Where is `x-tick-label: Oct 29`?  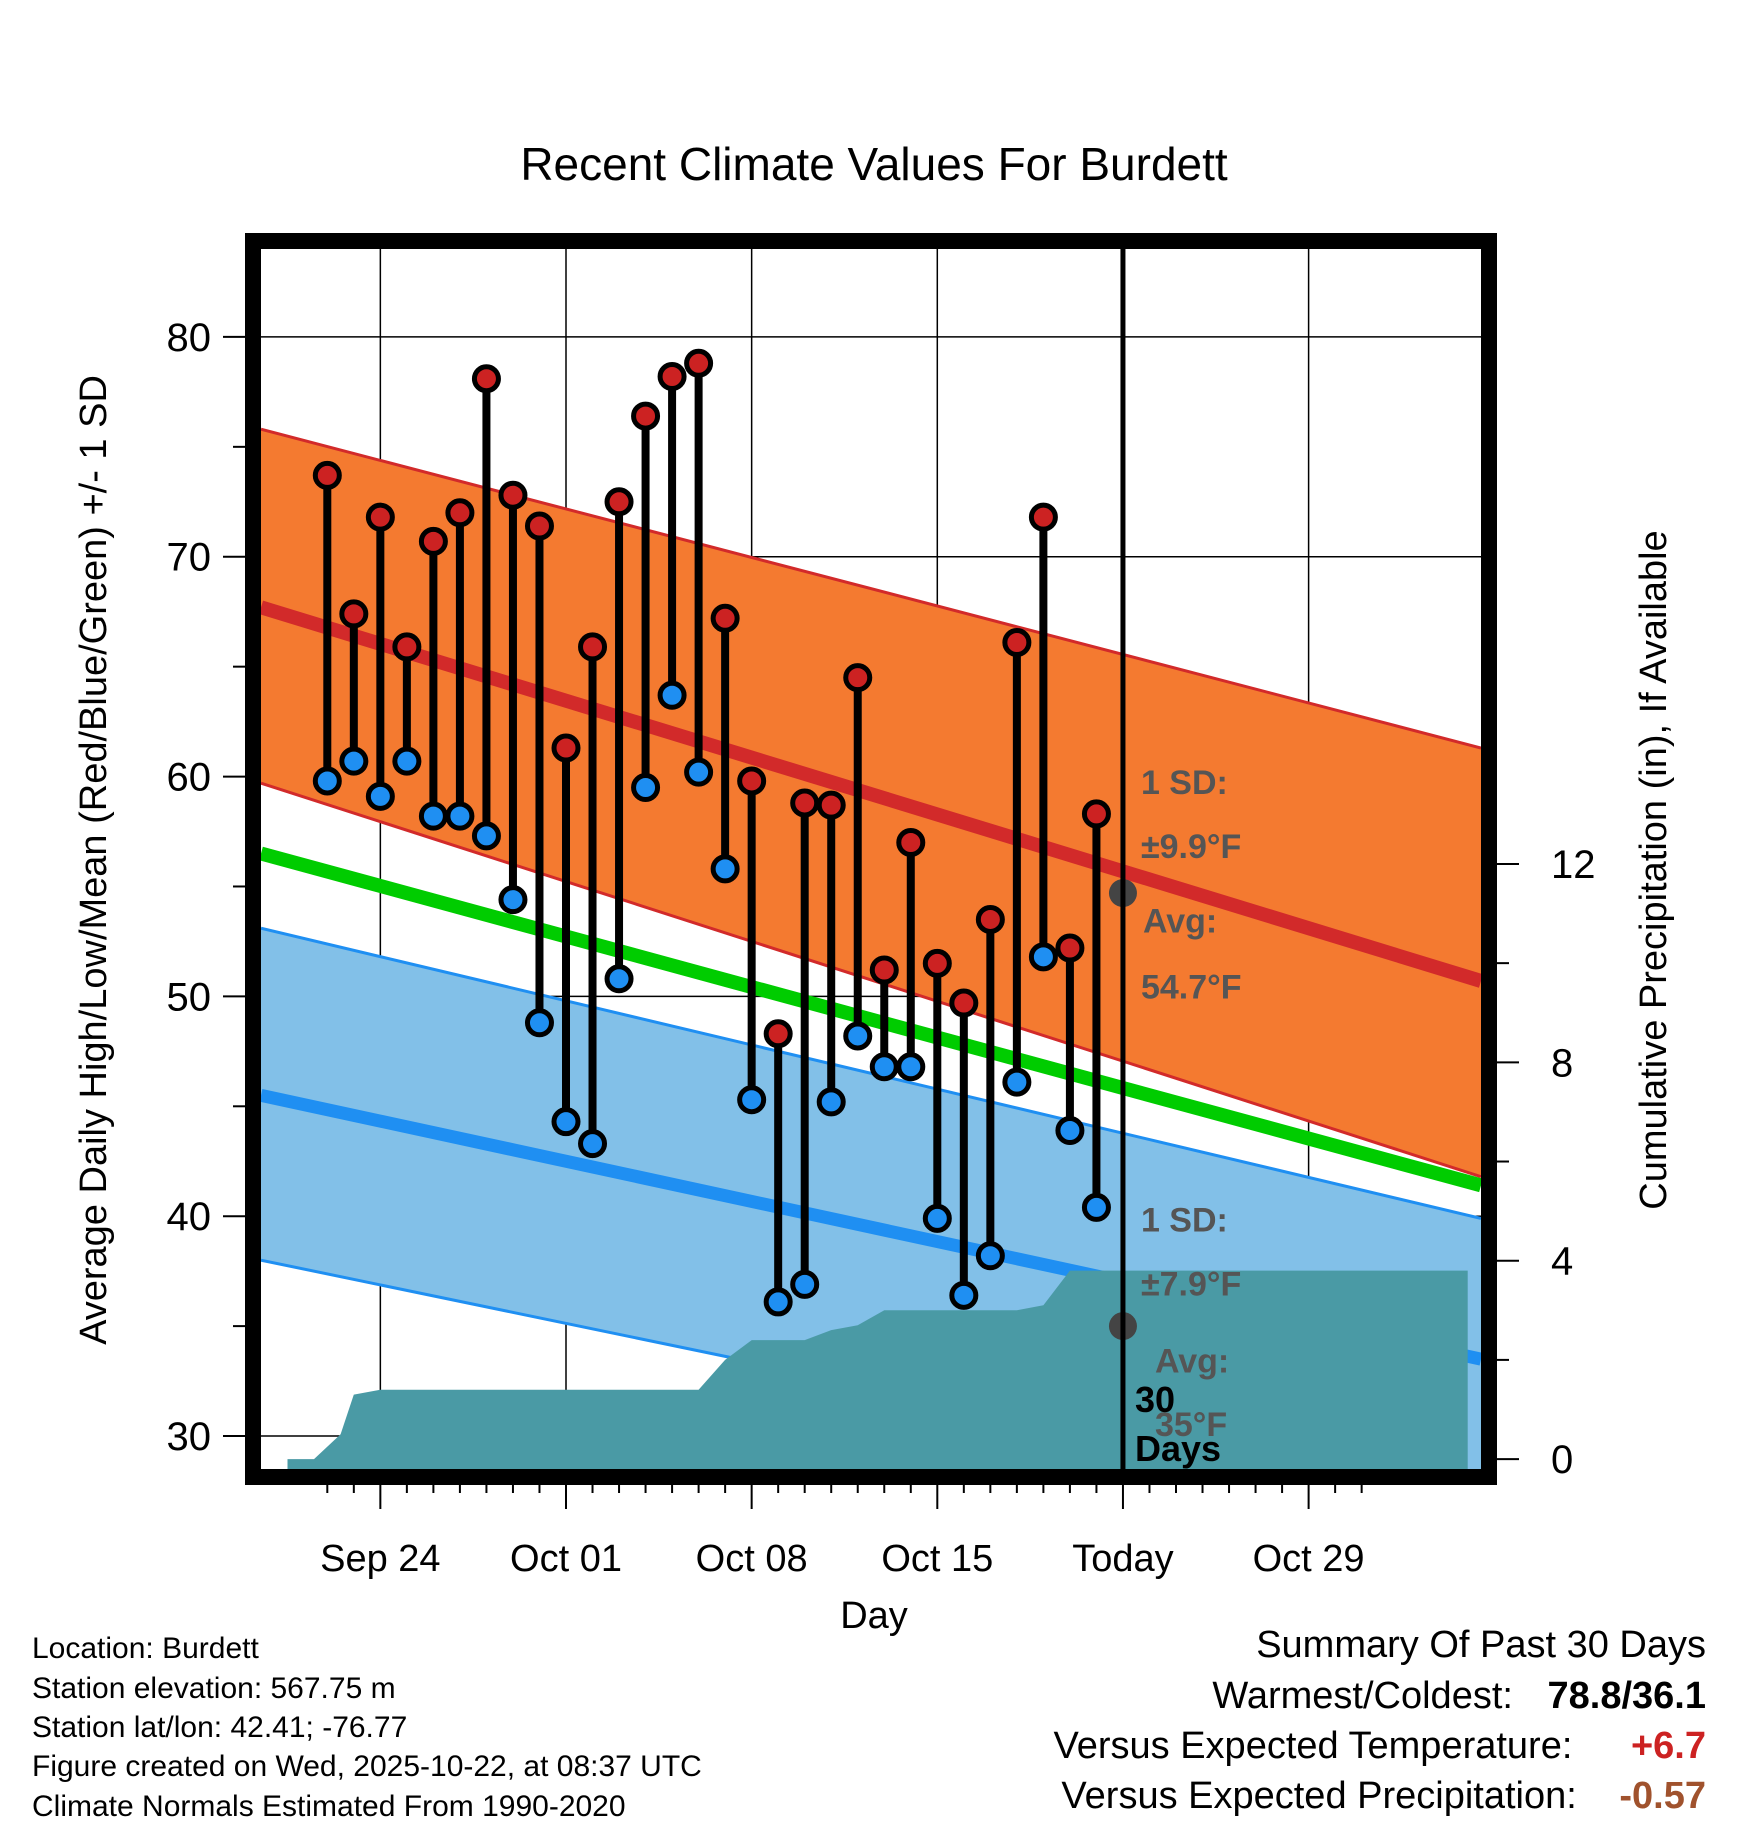
x-tick-label: Oct 29 is located at coordinates (1309, 1559).